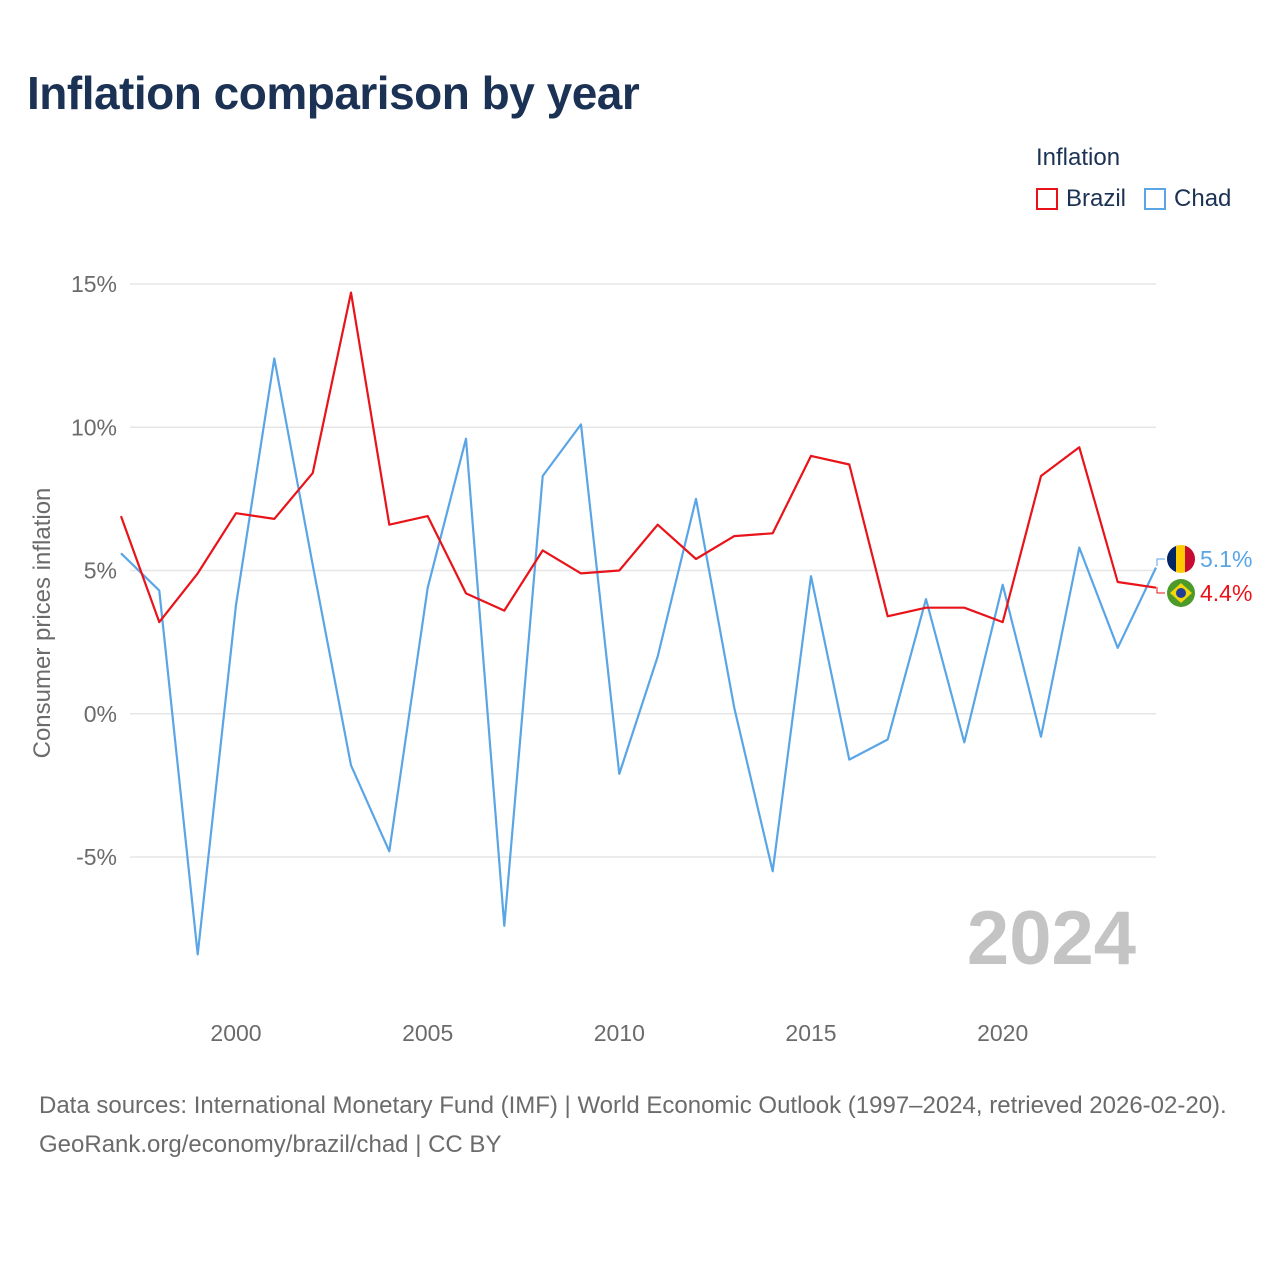 The height and width of the screenshot is (1280, 1280). I want to click on brazil-end-label: 4.4%, so click(1226, 593).